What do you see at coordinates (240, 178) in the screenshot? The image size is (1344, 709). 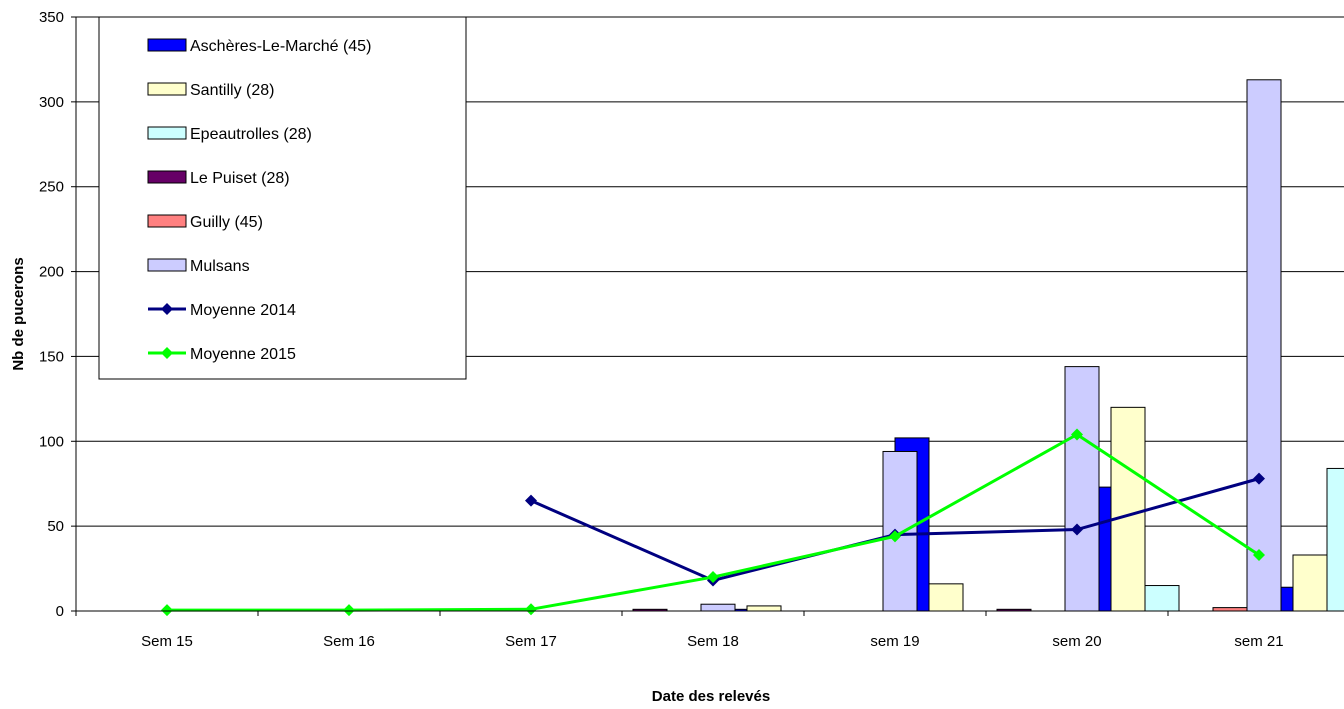 I see `legend-label: Le Puiset (28)` at bounding box center [240, 178].